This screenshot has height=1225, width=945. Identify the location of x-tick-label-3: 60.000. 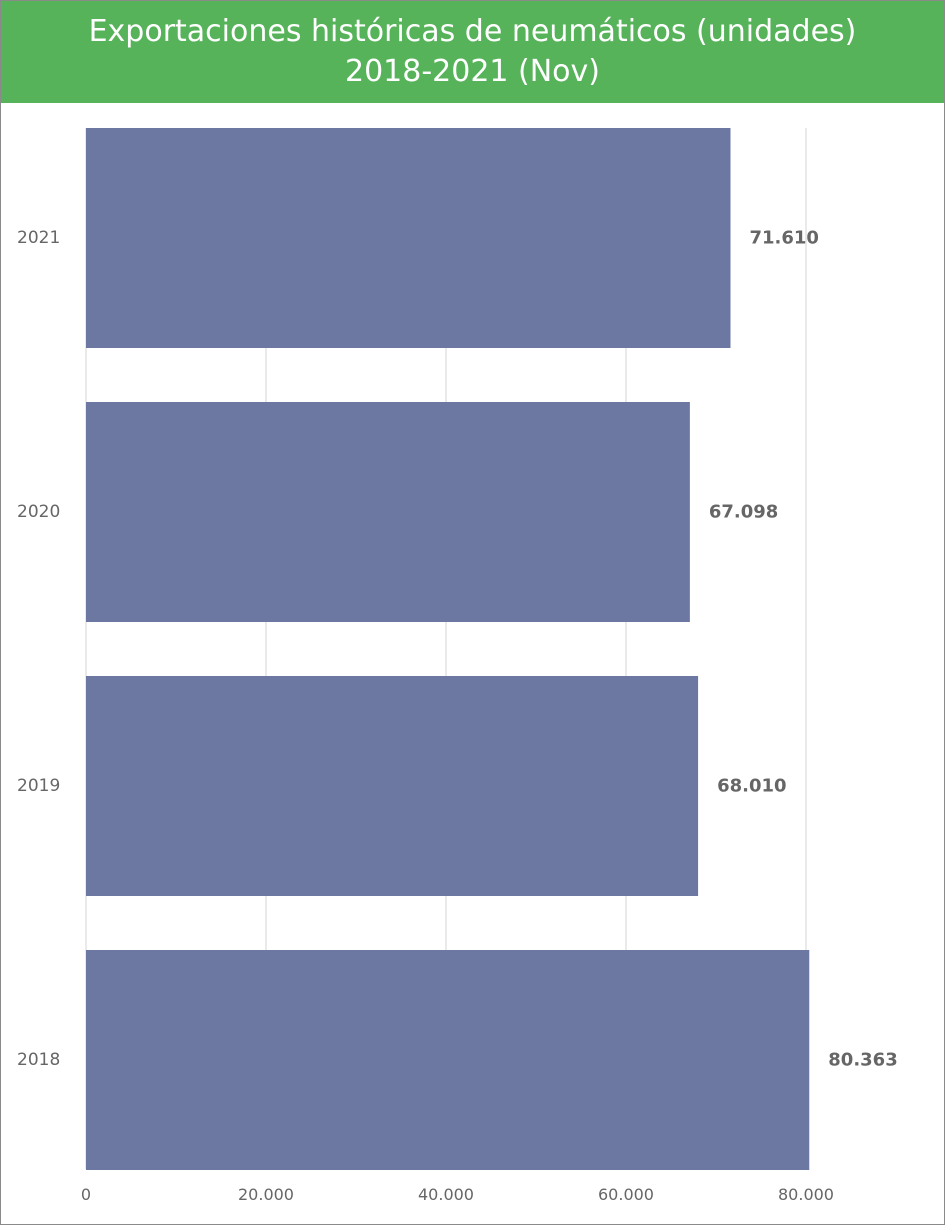
(626, 1194).